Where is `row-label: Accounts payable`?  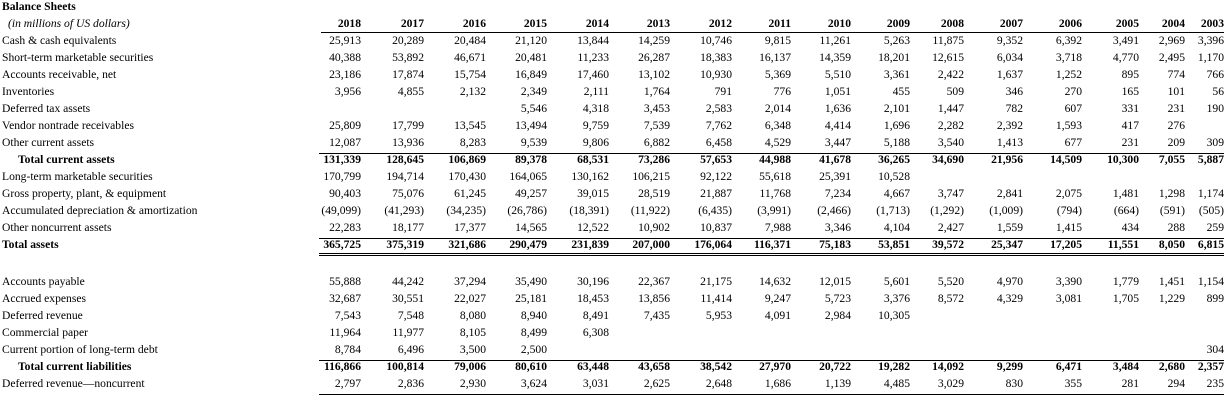 row-label: Accounts payable is located at coordinates (43, 281).